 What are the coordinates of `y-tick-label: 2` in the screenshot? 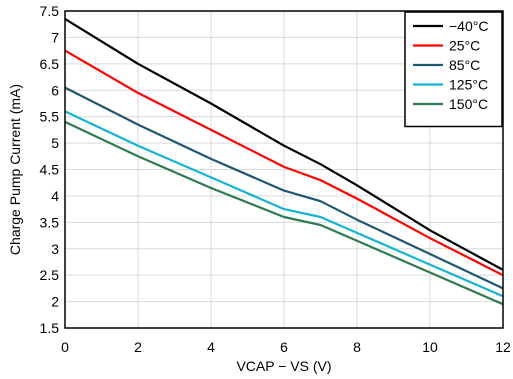 It's located at (55, 302).